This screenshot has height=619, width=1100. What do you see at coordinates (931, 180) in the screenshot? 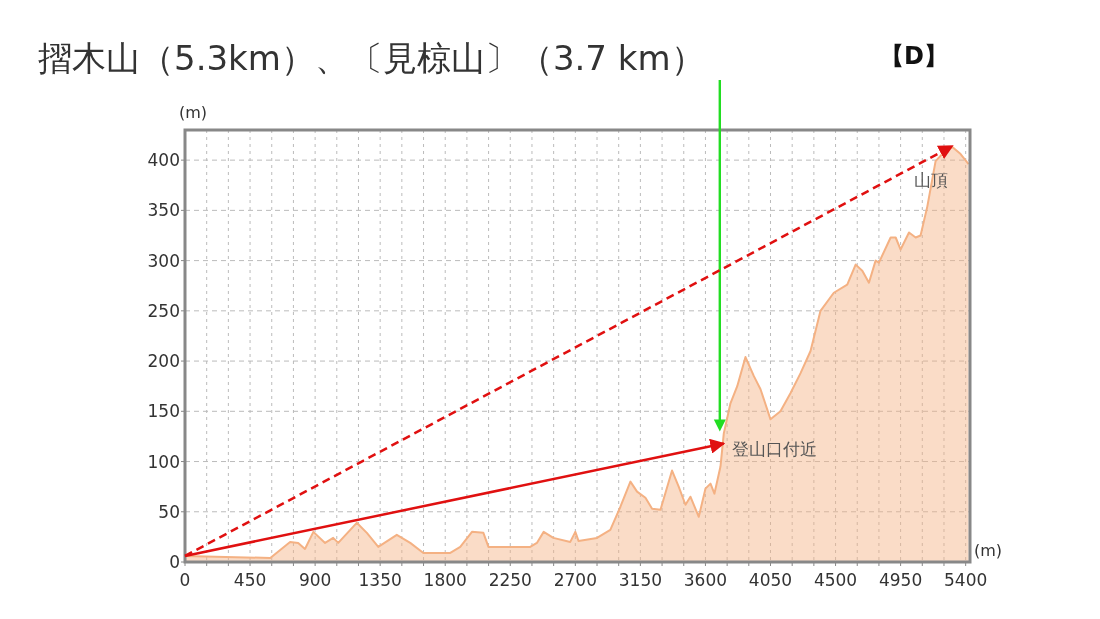
I see `annotation: 山頂` at bounding box center [931, 180].